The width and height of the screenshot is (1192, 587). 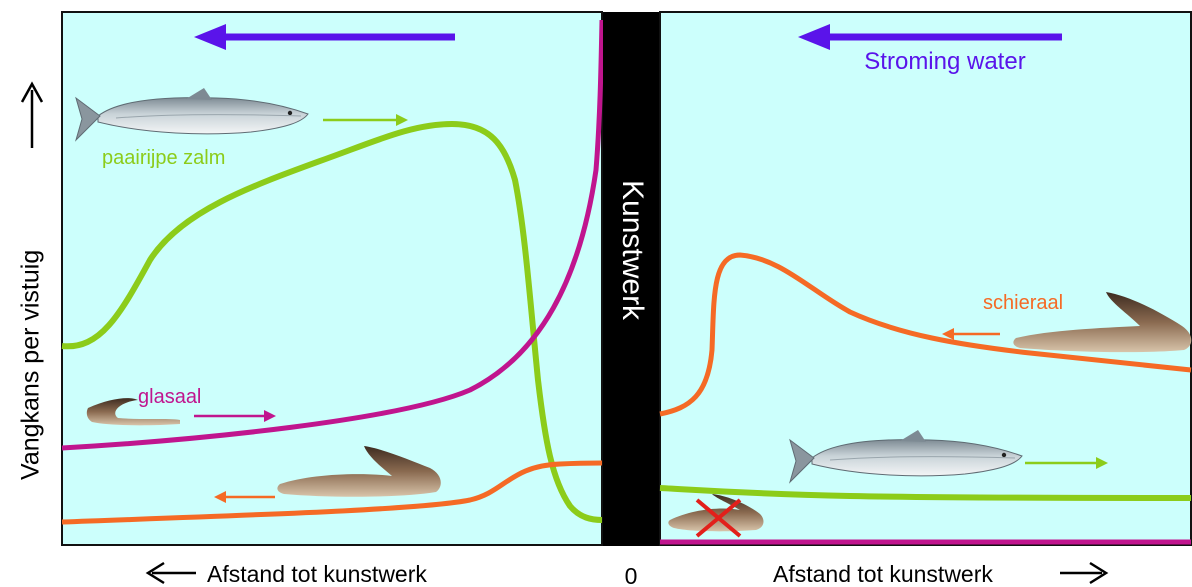 I want to click on silver-eel-curve-left, so click(x=332, y=492).